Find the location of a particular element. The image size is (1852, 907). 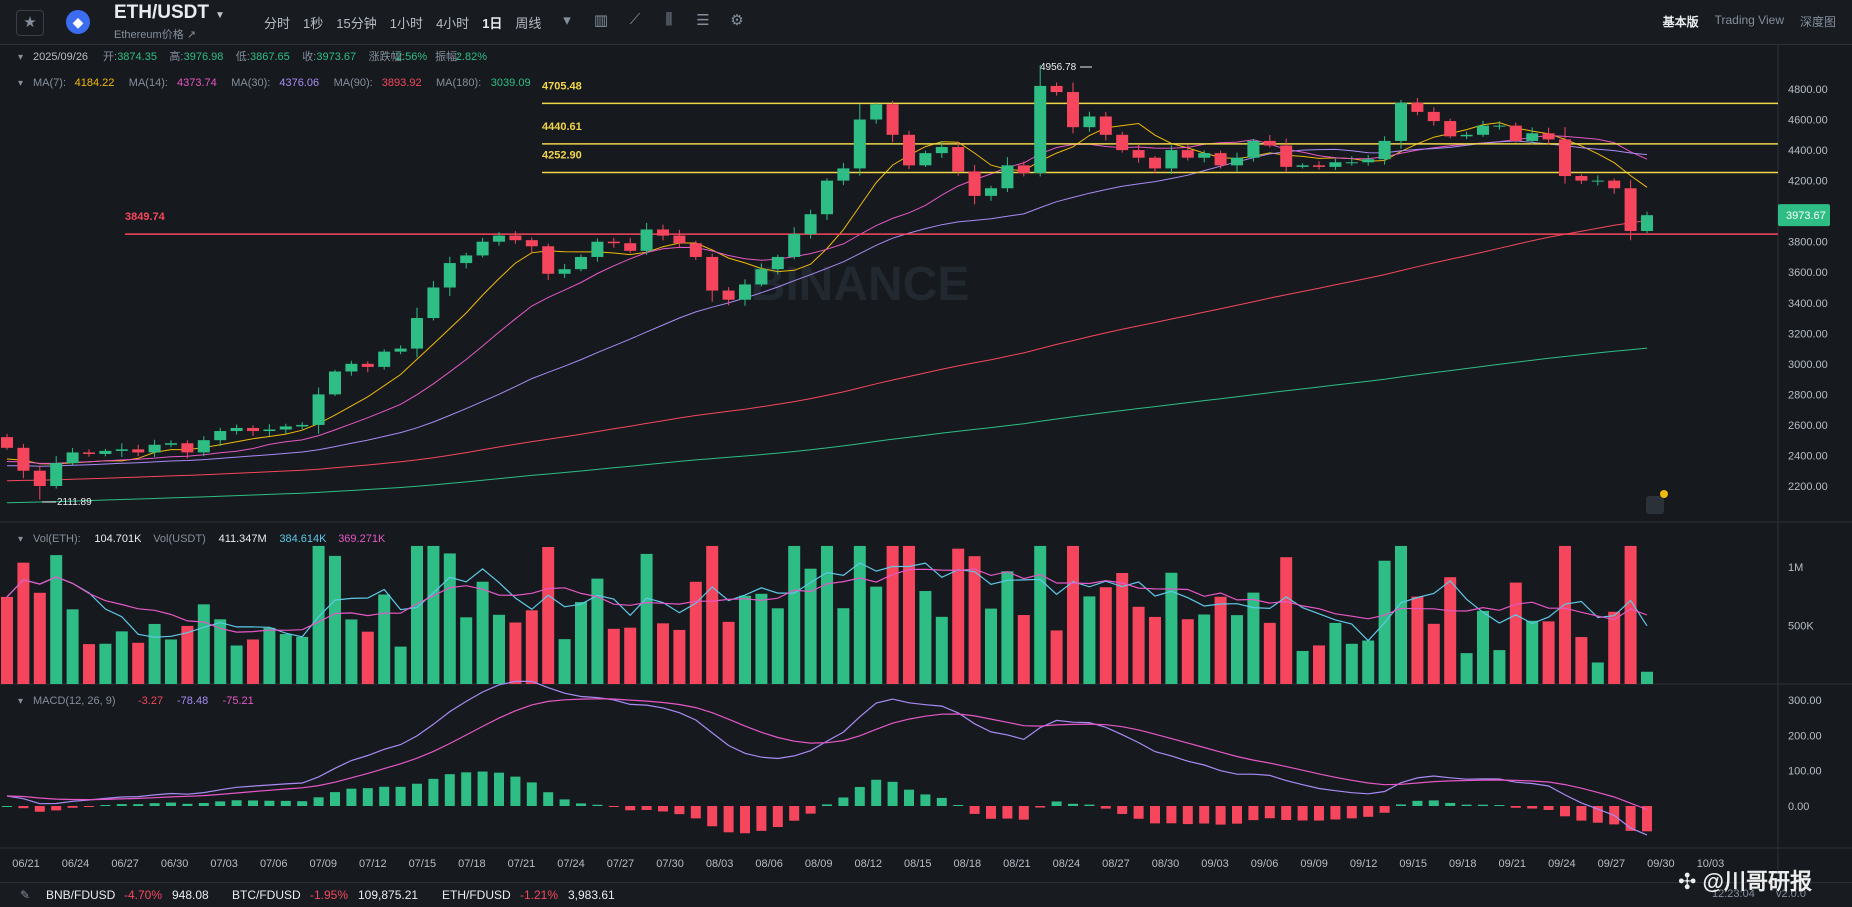

interval-tab-5: 1日 is located at coordinates (492, 23).